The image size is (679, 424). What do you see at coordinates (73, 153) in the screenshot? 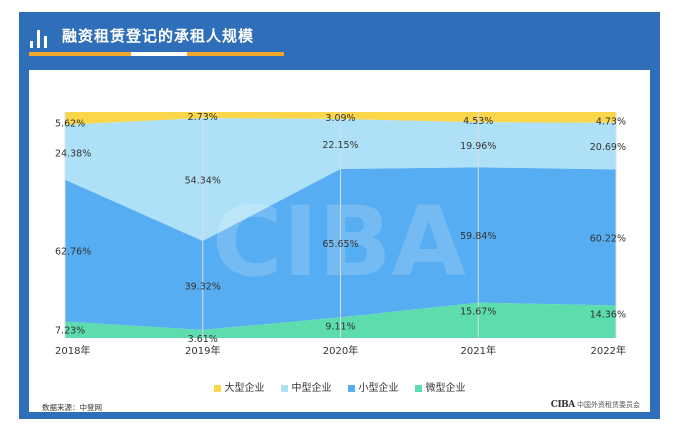
I see `data-label: 24.38%` at bounding box center [73, 153].